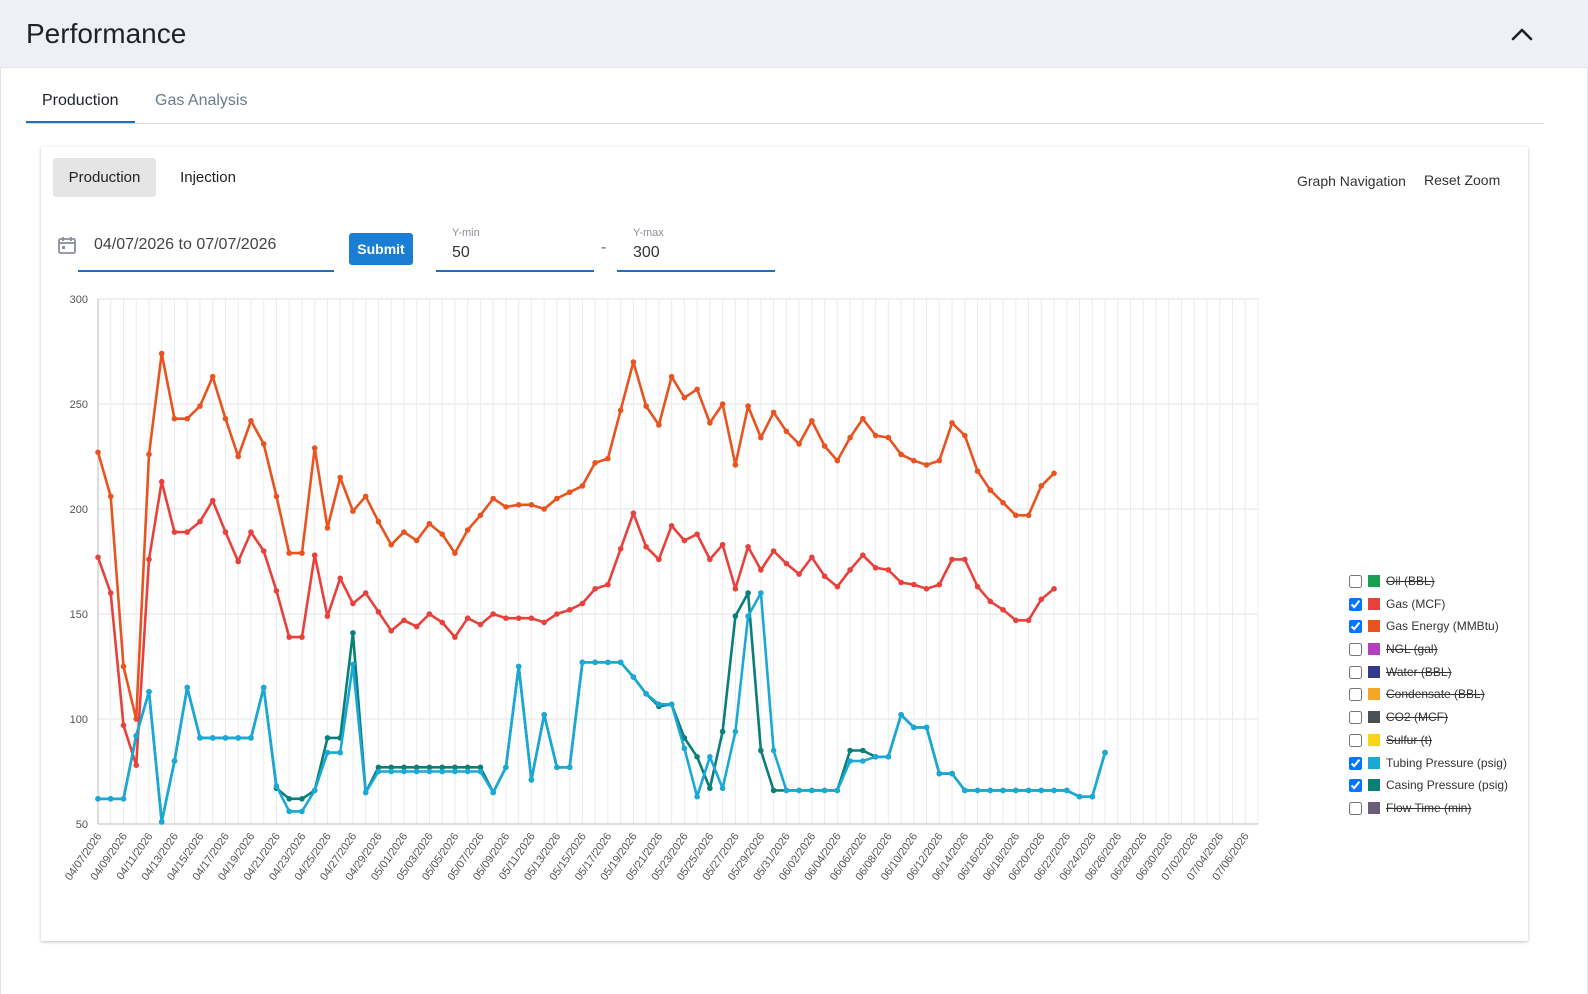 Image resolution: width=1588 pixels, height=994 pixels. I want to click on legend-checkbox-gas-mcf, so click(1355, 604).